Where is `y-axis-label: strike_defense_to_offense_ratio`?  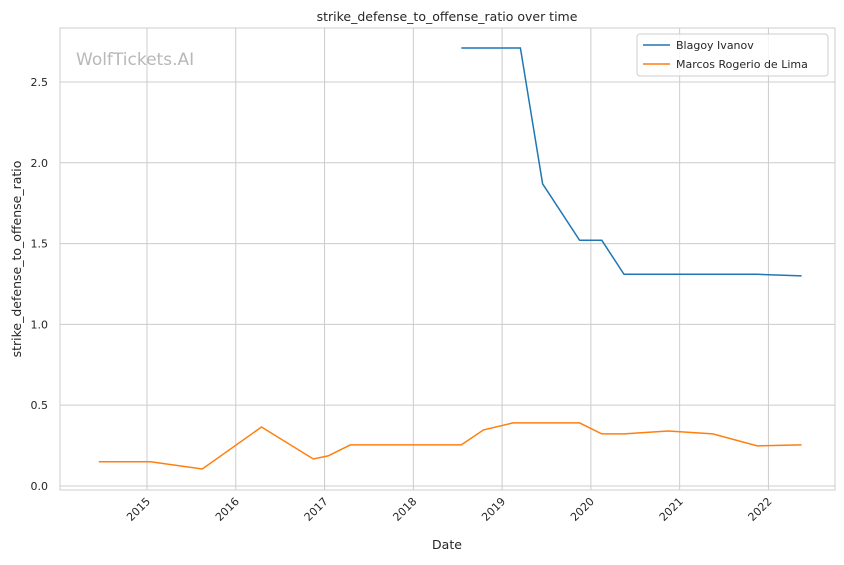 y-axis-label: strike_defense_to_offense_ratio is located at coordinates (16, 259).